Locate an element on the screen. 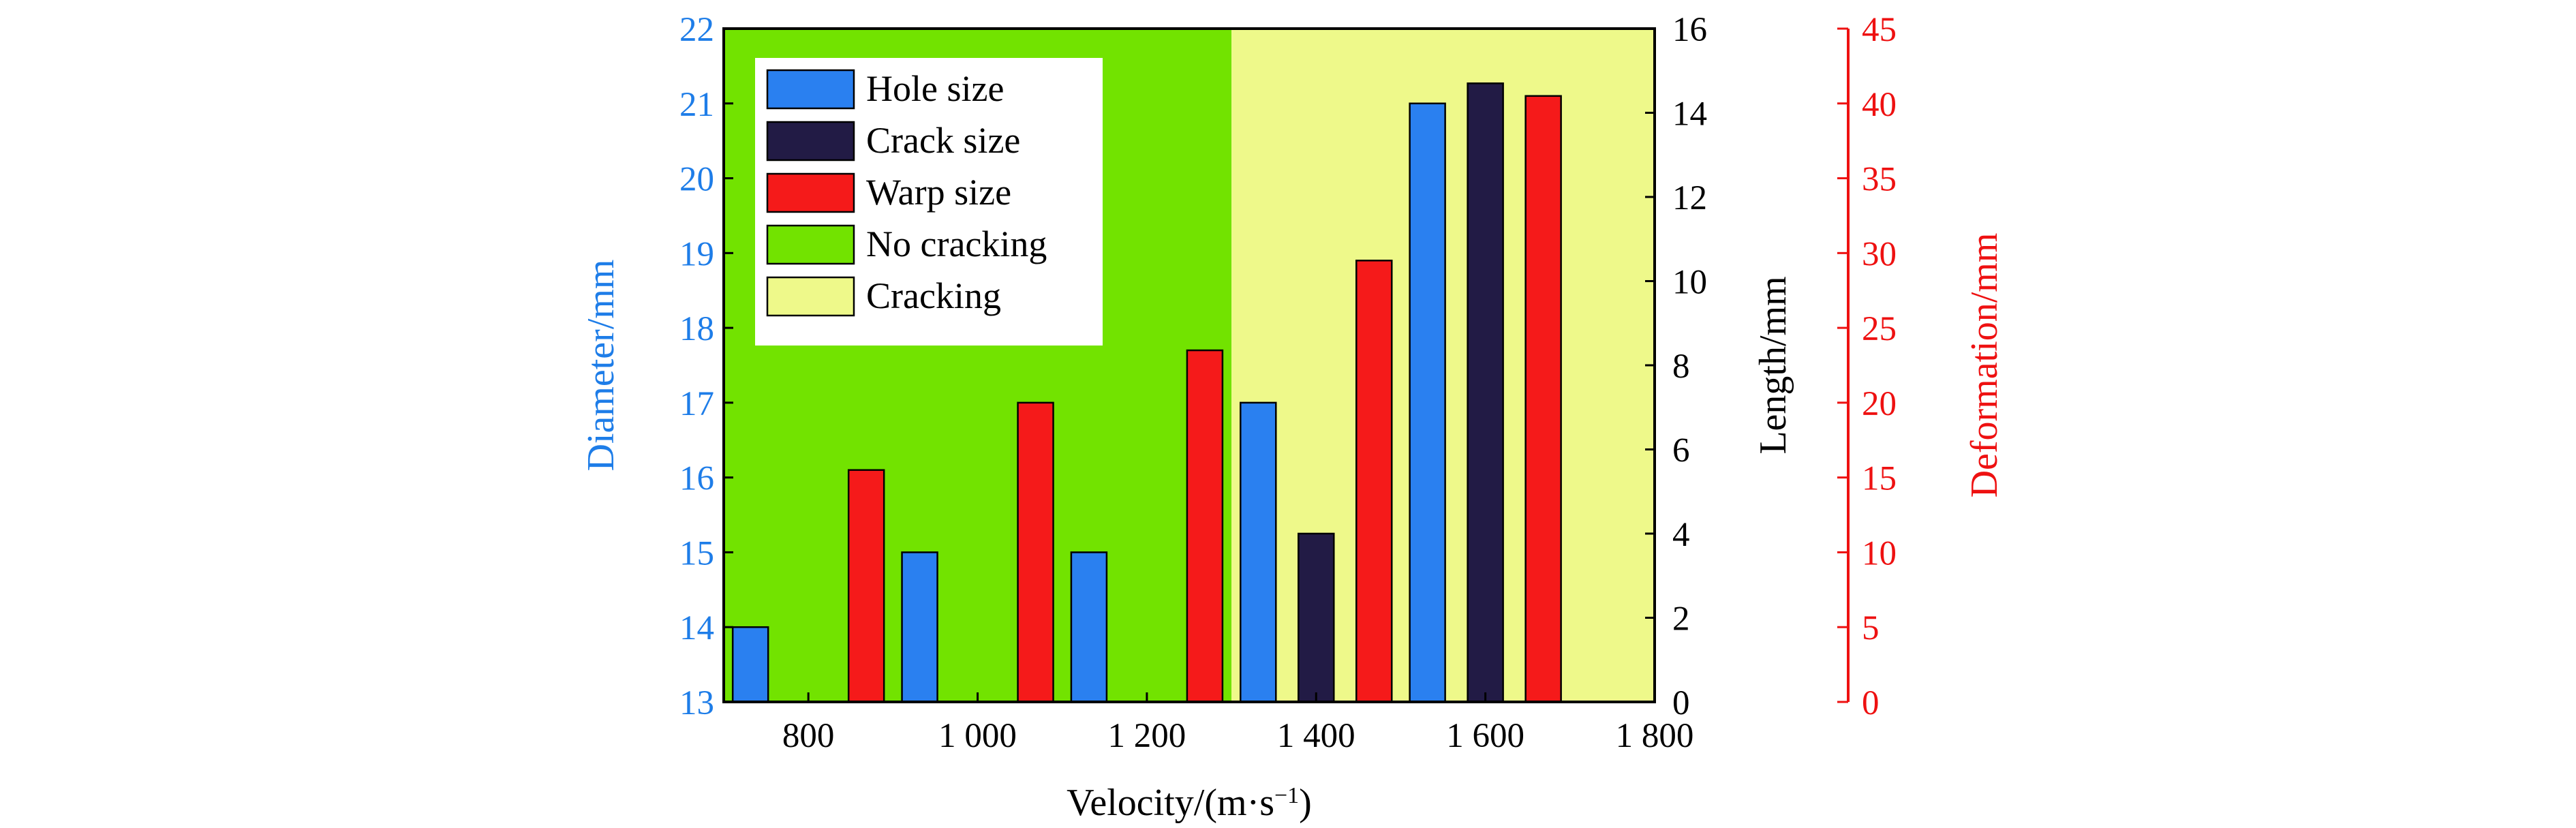  legend-swatch-cracking is located at coordinates (810, 296).